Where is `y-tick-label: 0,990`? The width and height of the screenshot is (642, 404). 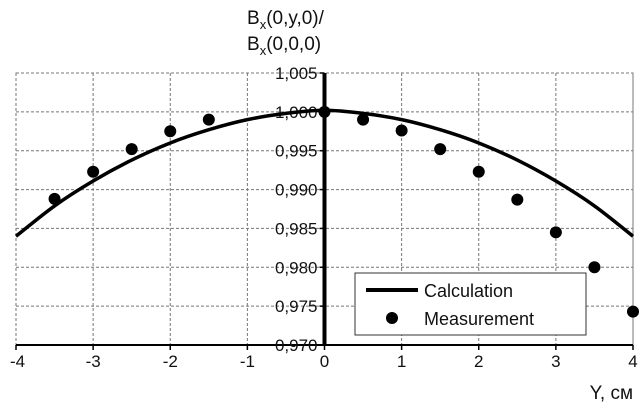 y-tick-label: 0,990 is located at coordinates (296, 190).